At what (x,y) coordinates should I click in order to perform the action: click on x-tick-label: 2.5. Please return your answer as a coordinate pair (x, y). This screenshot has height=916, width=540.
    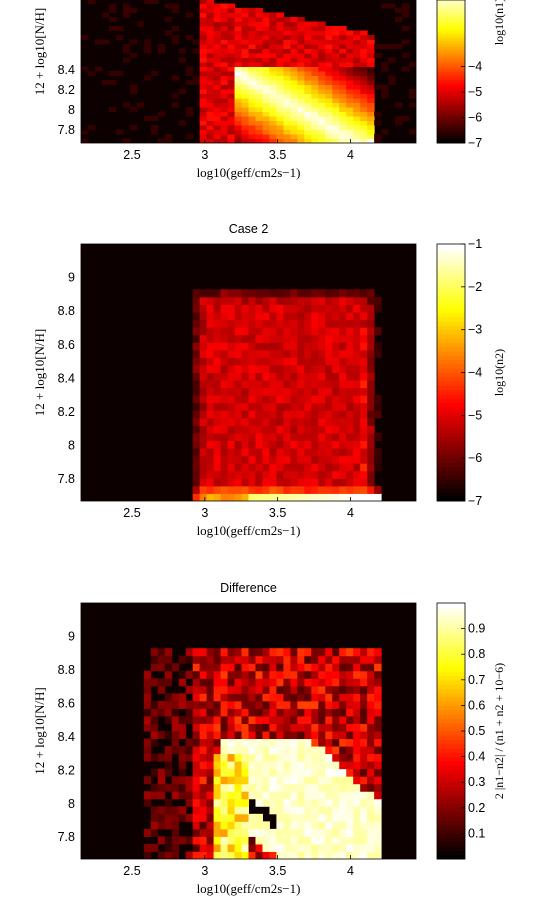
    Looking at the image, I should click on (131, 155).